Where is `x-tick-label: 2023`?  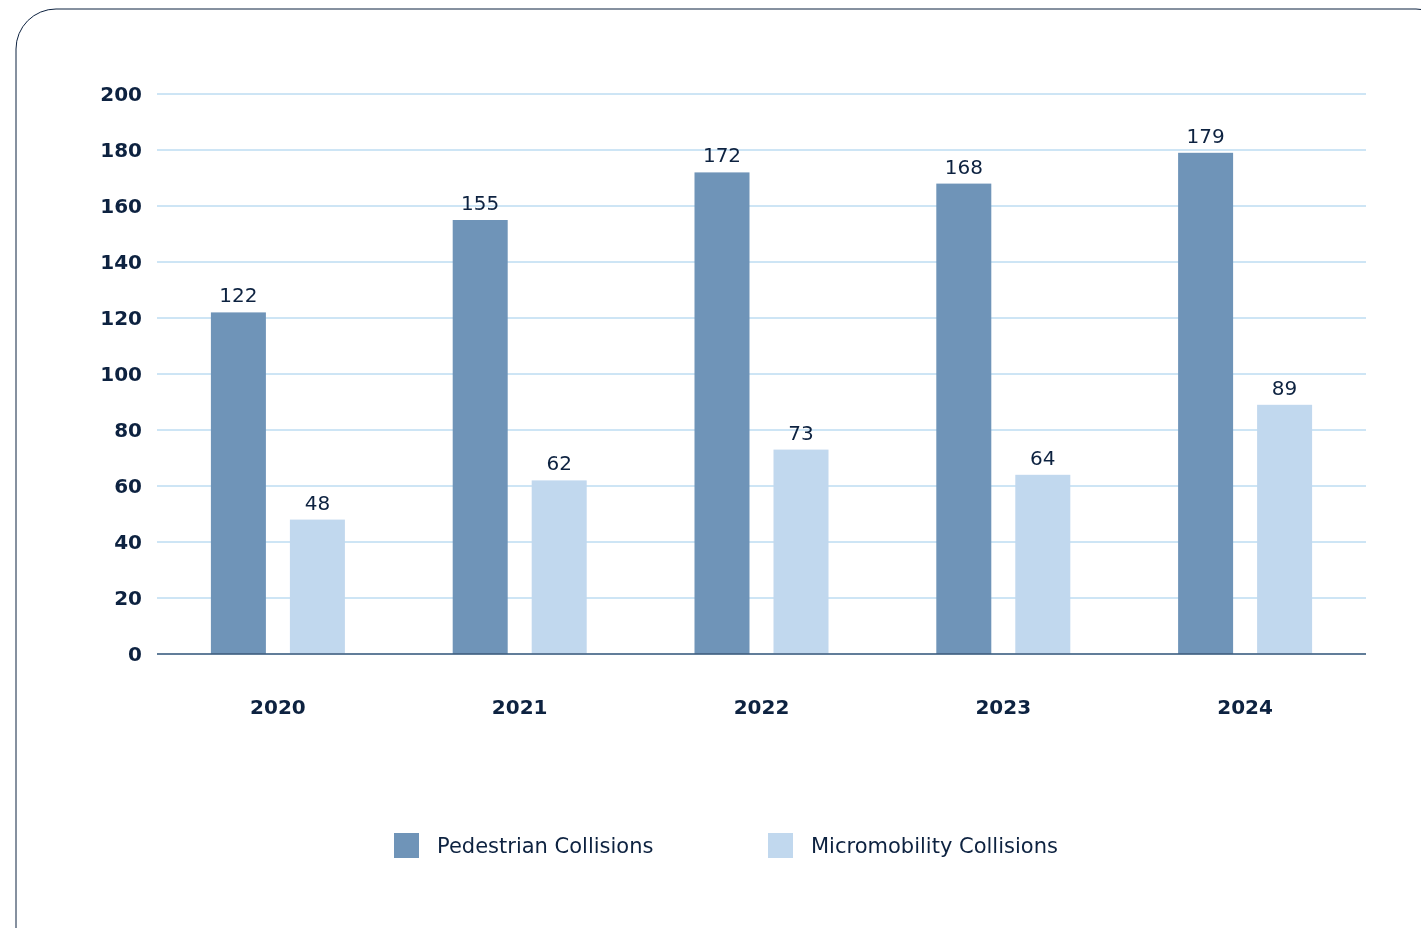
x-tick-label: 2023 is located at coordinates (1003, 707).